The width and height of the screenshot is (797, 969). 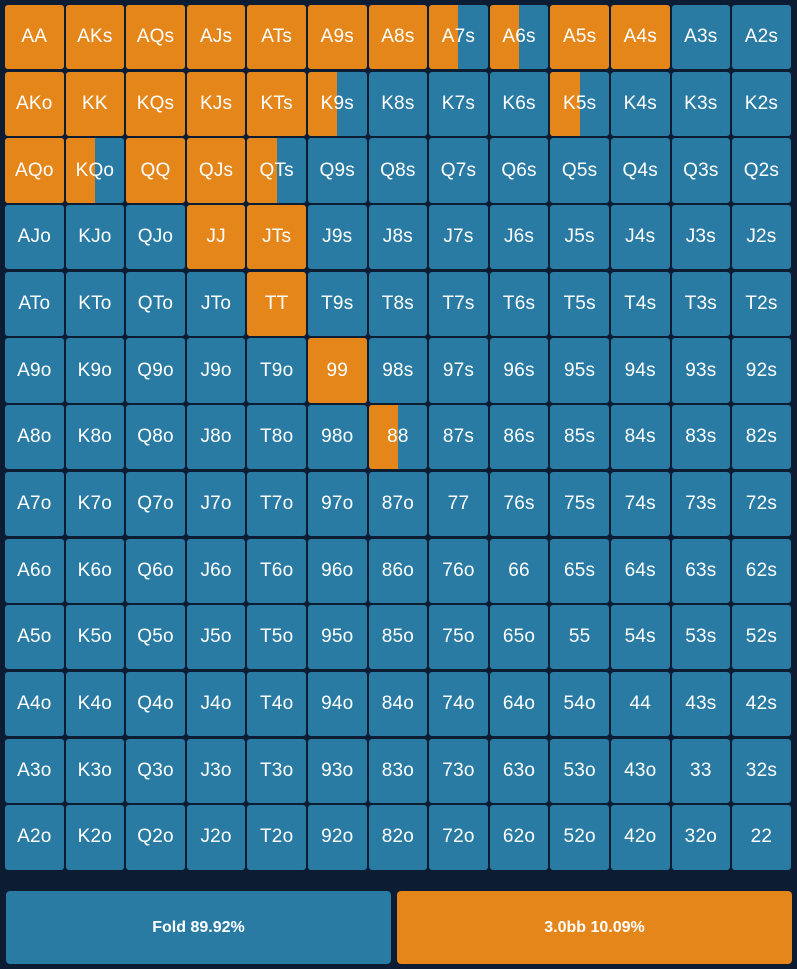 I want to click on hand-cell-t2s: T2s, so click(x=761, y=304).